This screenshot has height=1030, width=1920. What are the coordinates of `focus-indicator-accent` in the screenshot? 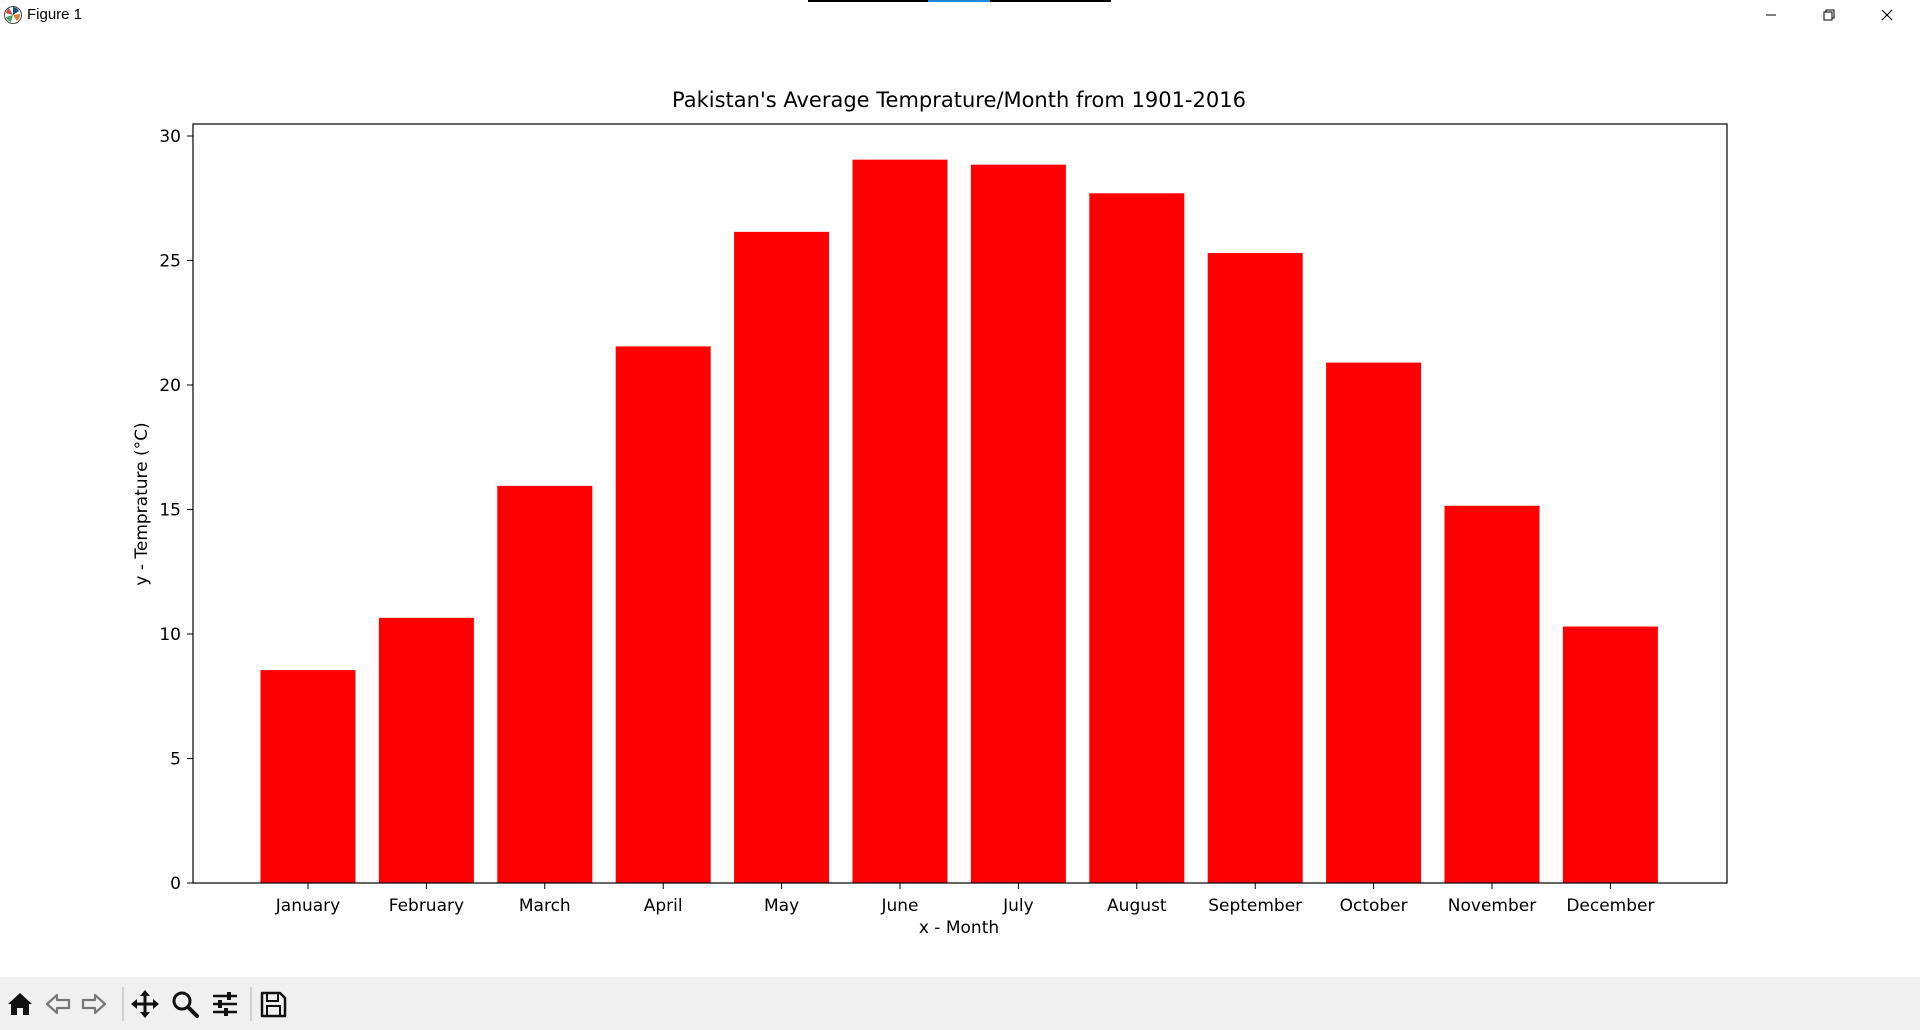 It's located at (959, 1).